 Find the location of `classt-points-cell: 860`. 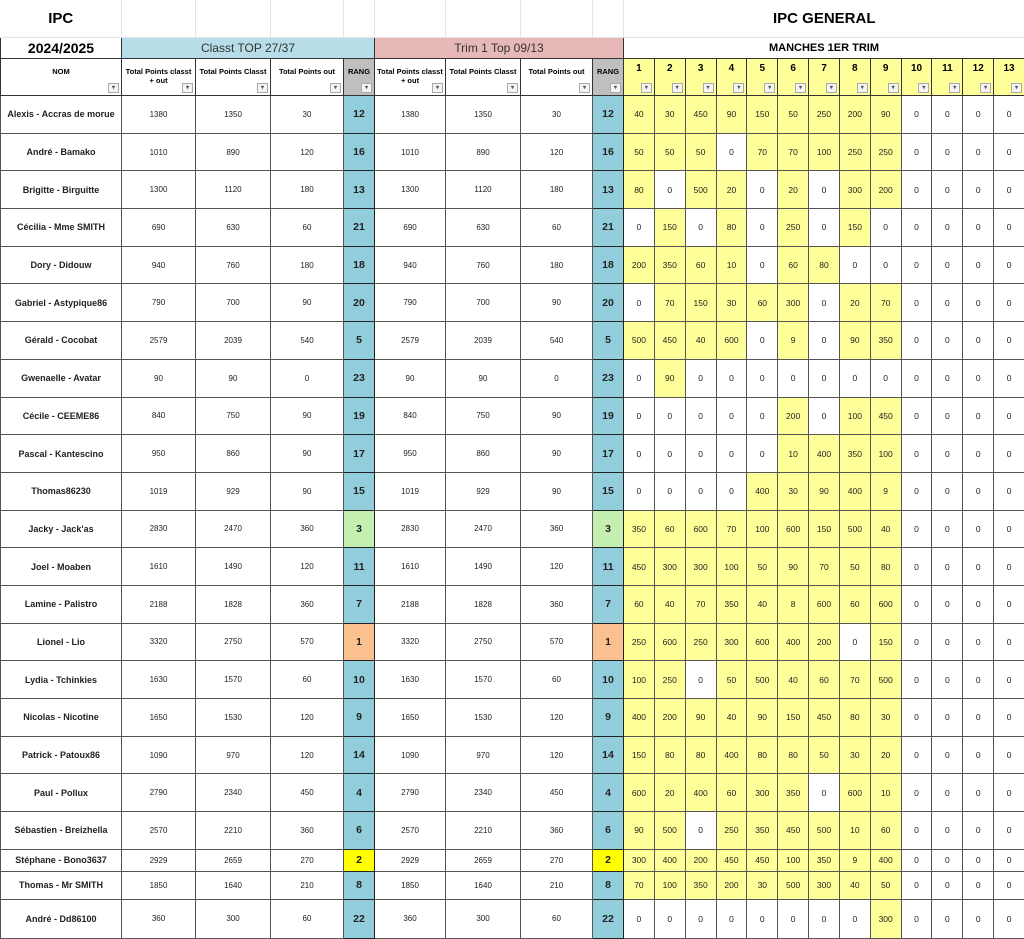

classt-points-cell: 860 is located at coordinates (233, 453).